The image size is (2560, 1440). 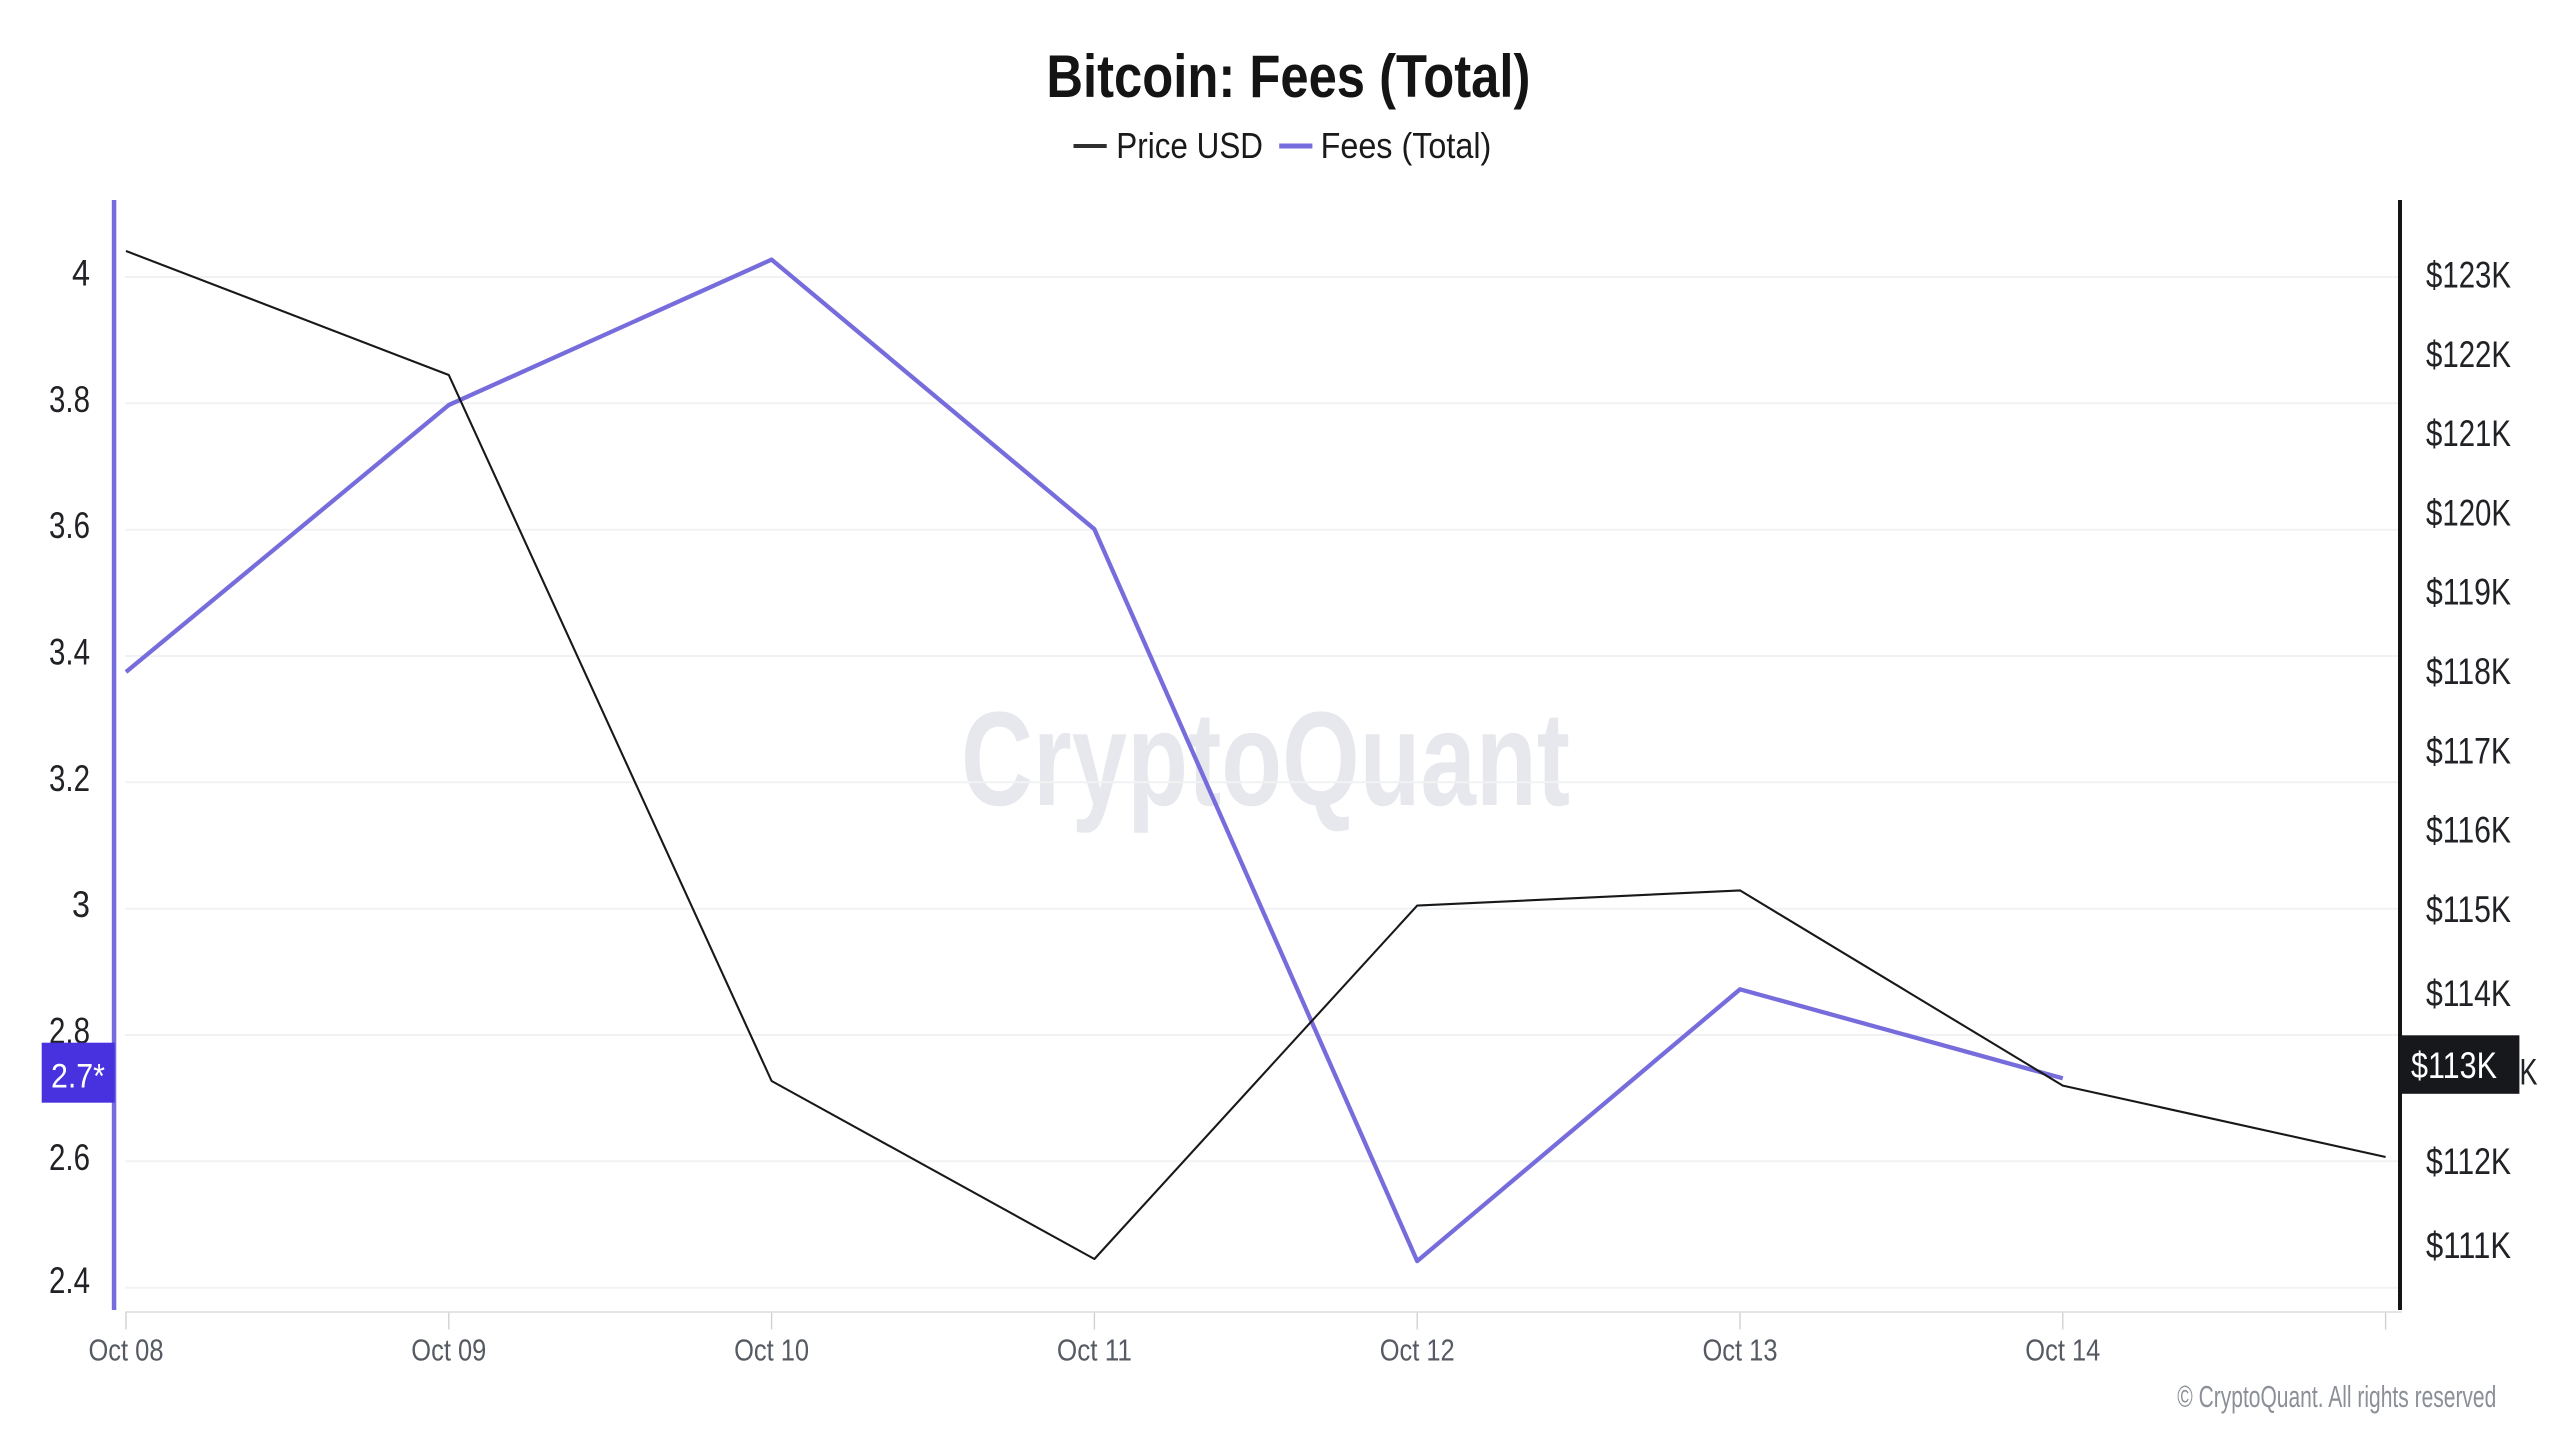 What do you see at coordinates (78, 1077) in the screenshot?
I see `svg-text: 2.7*` at bounding box center [78, 1077].